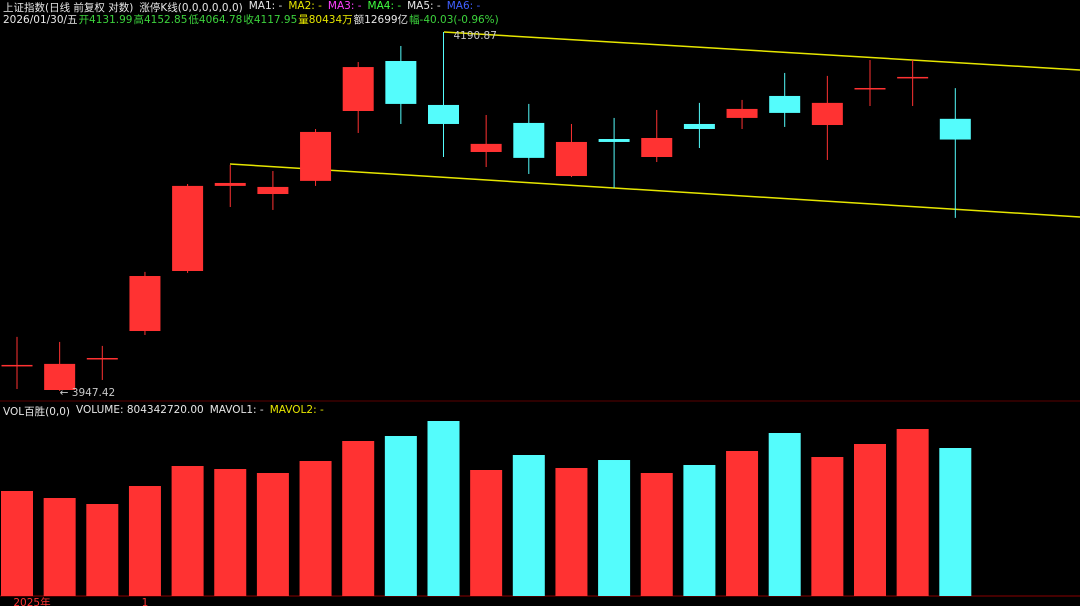 The width and height of the screenshot is (1080, 606). Describe the element at coordinates (305, 6) in the screenshot. I see `ma-label: MA2: -` at that location.